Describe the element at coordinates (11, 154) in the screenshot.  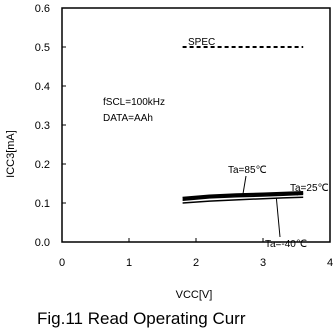
I see `y-axis-title: ICC3[mA]` at that location.